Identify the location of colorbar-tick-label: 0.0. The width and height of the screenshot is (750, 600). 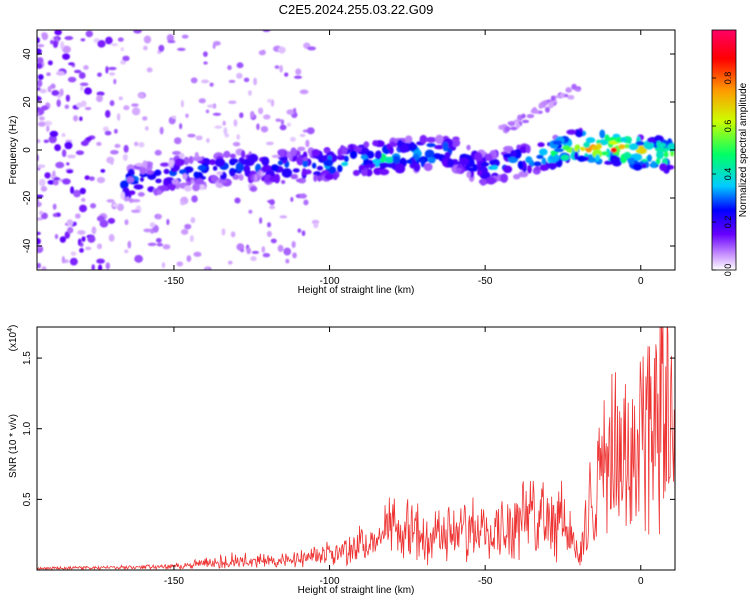
(728, 270).